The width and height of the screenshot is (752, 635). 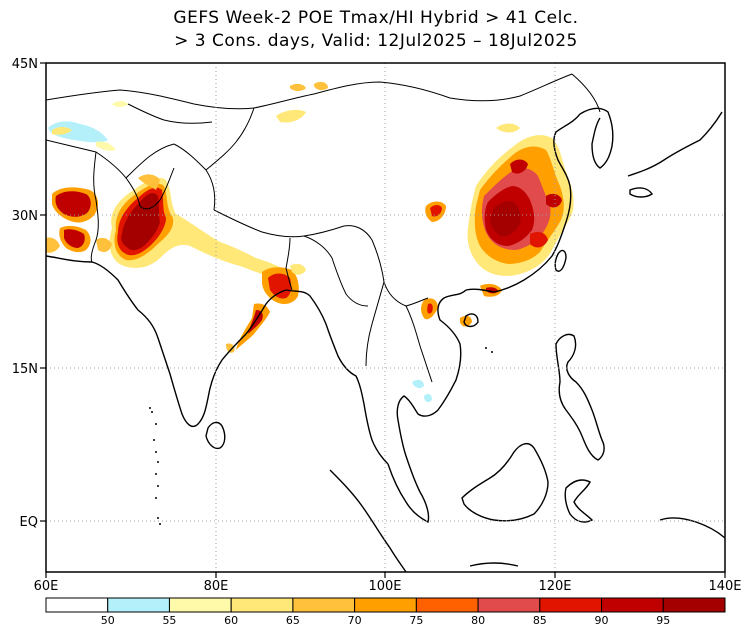 I want to click on lon-label-120e: 120E, so click(x=554, y=586).